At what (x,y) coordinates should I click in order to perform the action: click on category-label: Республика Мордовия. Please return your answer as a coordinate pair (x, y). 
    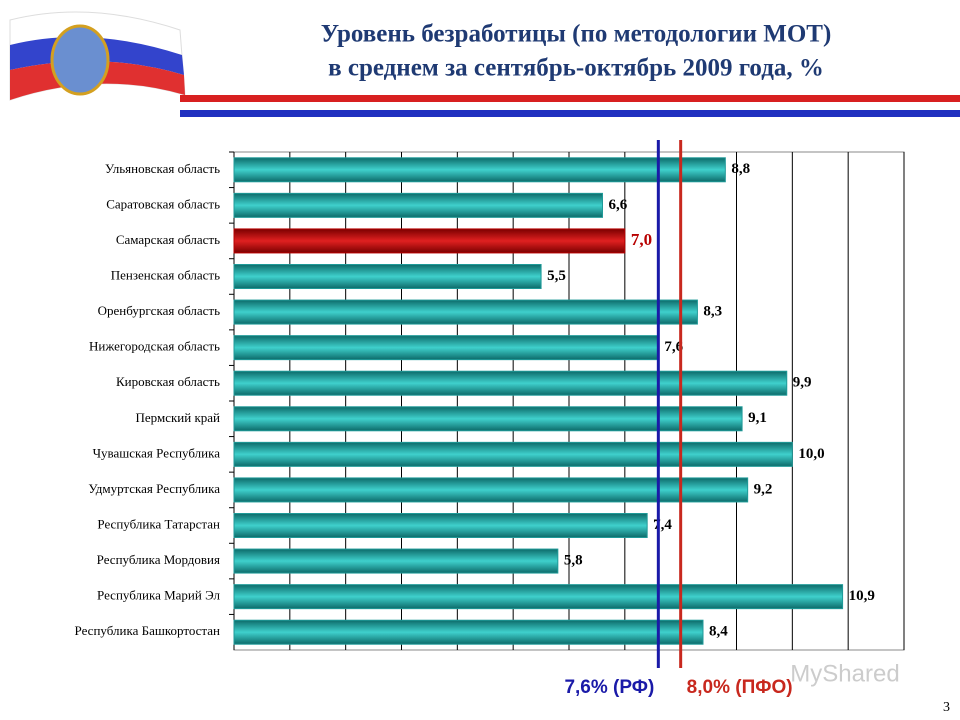
    Looking at the image, I should click on (158, 559).